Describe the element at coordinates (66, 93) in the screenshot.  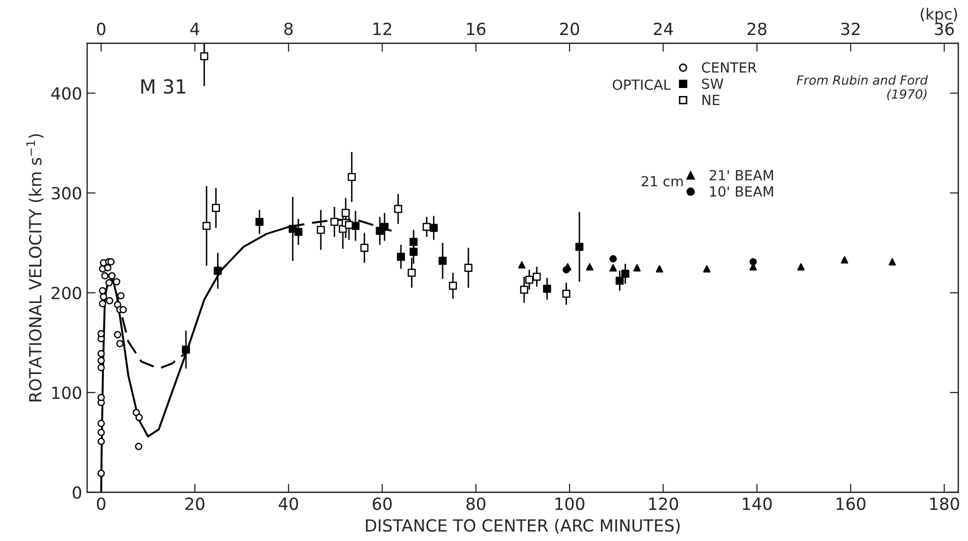
I see `y-tick-label: 400` at that location.